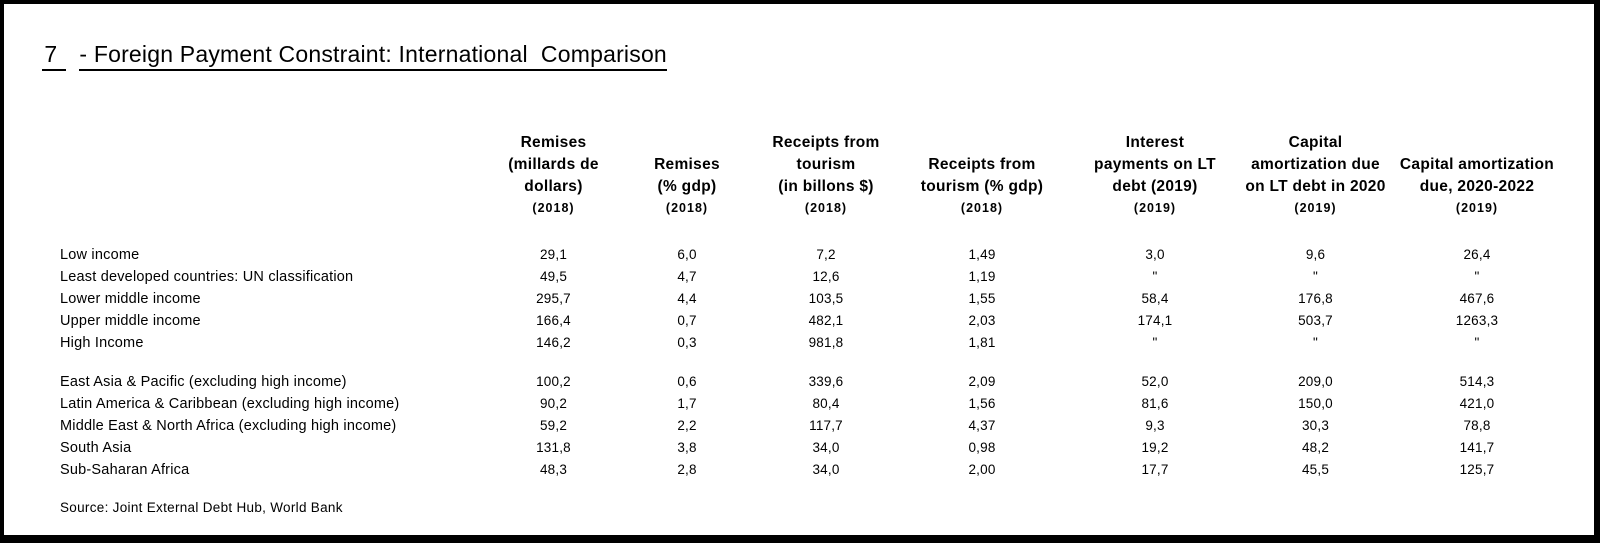  Describe the element at coordinates (553, 425) in the screenshot. I see `value-cell: 59,2` at that location.